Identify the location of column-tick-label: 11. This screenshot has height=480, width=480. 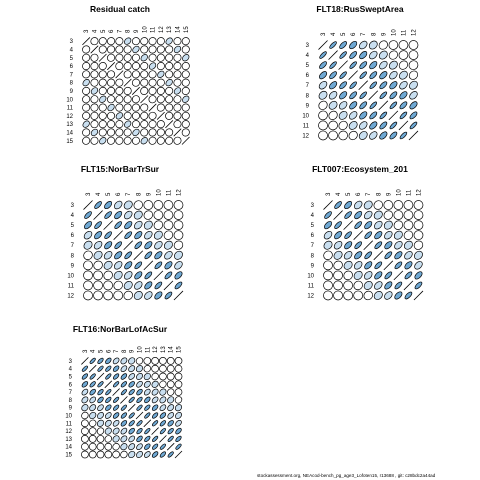
(154, 29).